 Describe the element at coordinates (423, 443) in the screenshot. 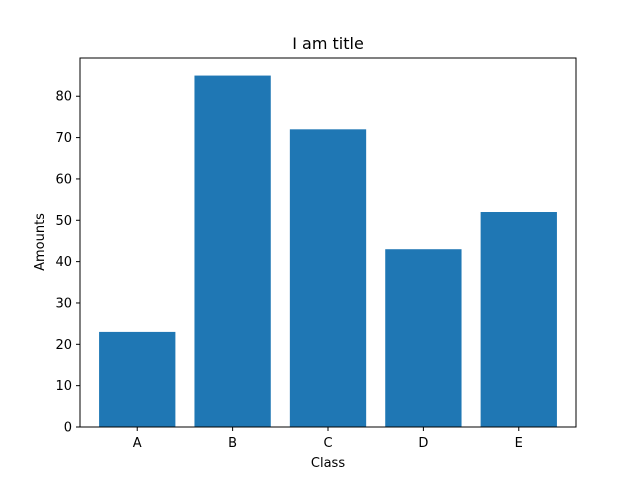

I see `x-tick-label: D` at that location.